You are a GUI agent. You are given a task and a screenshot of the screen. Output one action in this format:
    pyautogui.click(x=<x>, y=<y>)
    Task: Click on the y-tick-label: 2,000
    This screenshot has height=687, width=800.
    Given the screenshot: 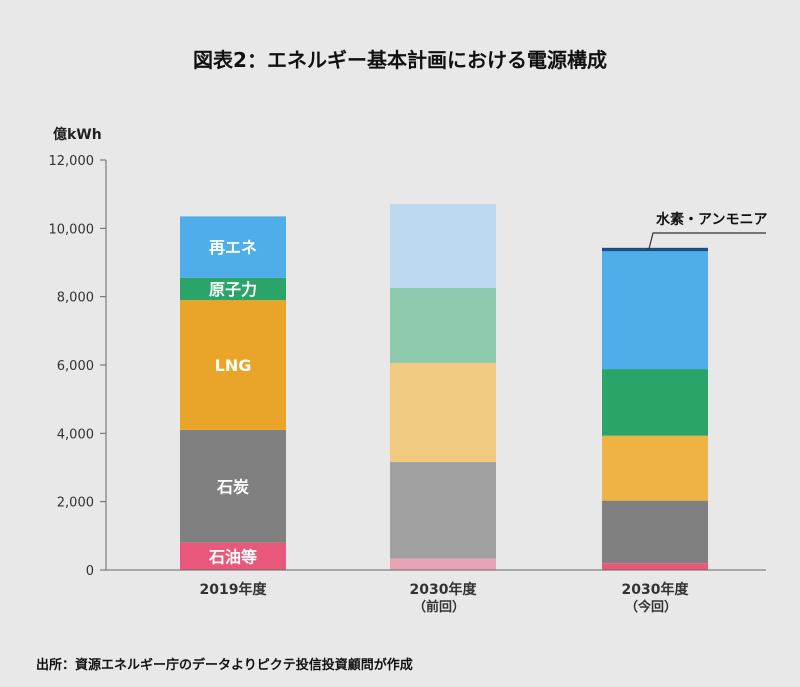 What is the action you would take?
    pyautogui.click(x=75, y=503)
    